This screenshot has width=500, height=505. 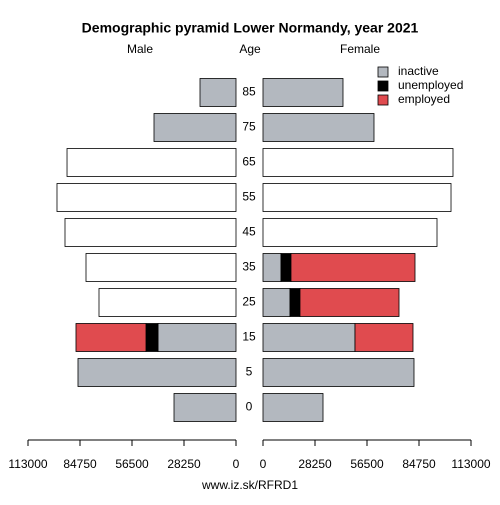 What do you see at coordinates (249, 162) in the screenshot?
I see `y-tick-label: 65` at bounding box center [249, 162].